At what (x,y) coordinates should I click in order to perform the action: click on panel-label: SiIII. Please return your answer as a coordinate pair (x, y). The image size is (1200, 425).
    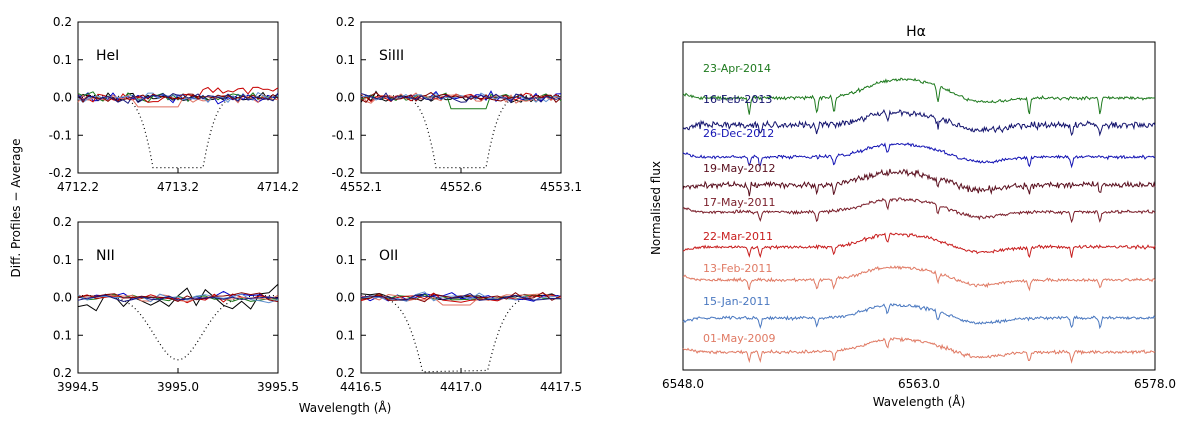
    Looking at the image, I should click on (391, 56).